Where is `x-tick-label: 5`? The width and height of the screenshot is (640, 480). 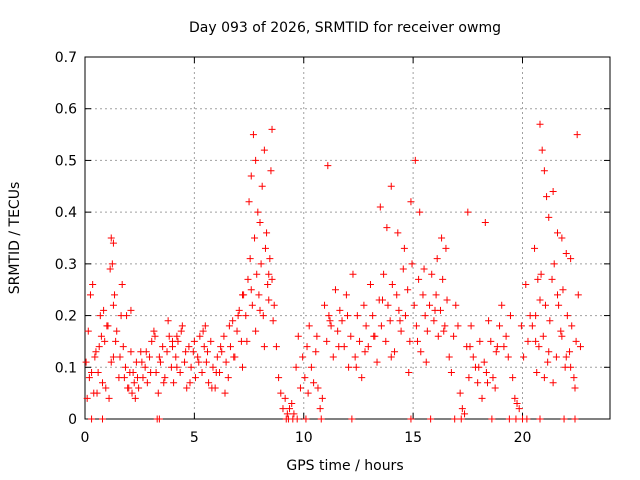
x-tick-label: 5 is located at coordinates (194, 438).